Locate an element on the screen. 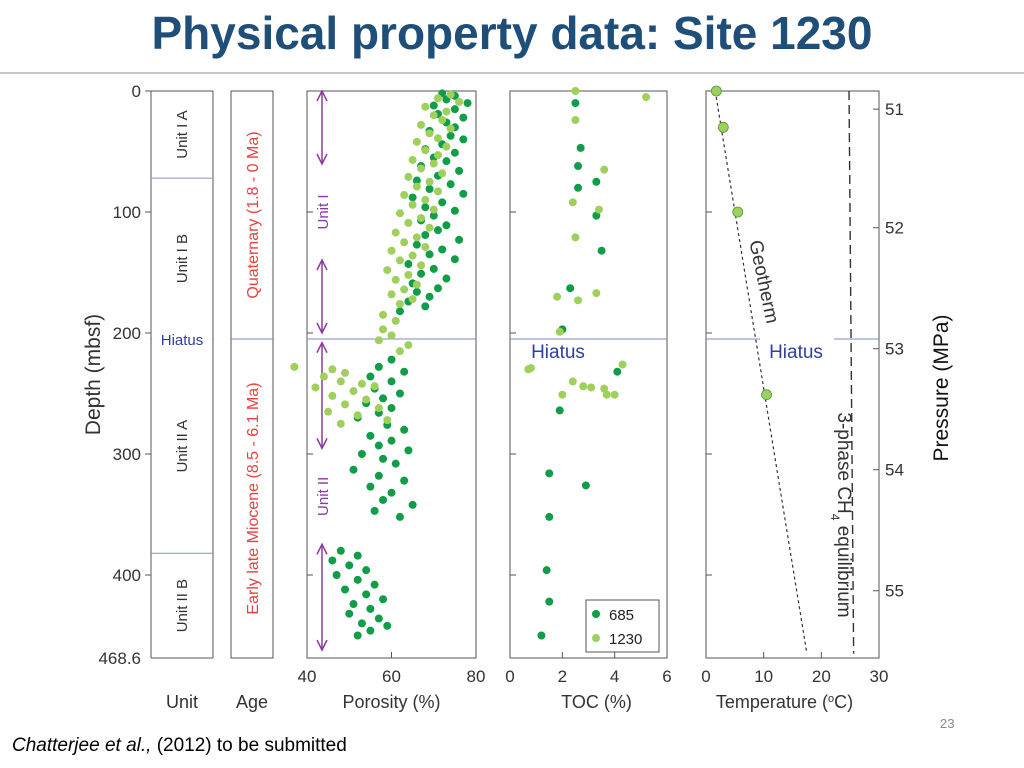 The width and height of the screenshot is (1024, 768). porosity-axis-label: Porosity (%) is located at coordinates (391, 702).